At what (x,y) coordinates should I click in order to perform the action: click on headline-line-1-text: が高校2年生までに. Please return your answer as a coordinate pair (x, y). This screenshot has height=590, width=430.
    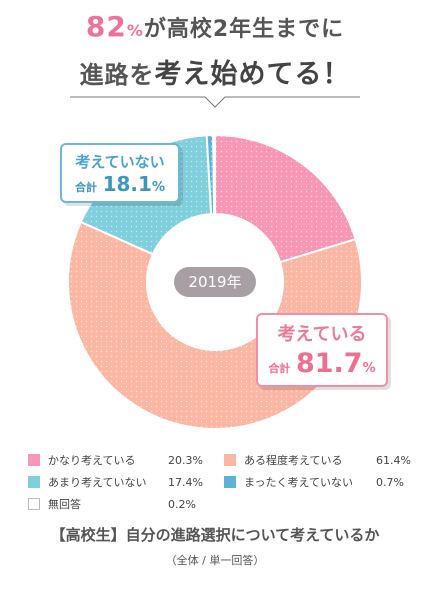
    Looking at the image, I should click on (244, 29).